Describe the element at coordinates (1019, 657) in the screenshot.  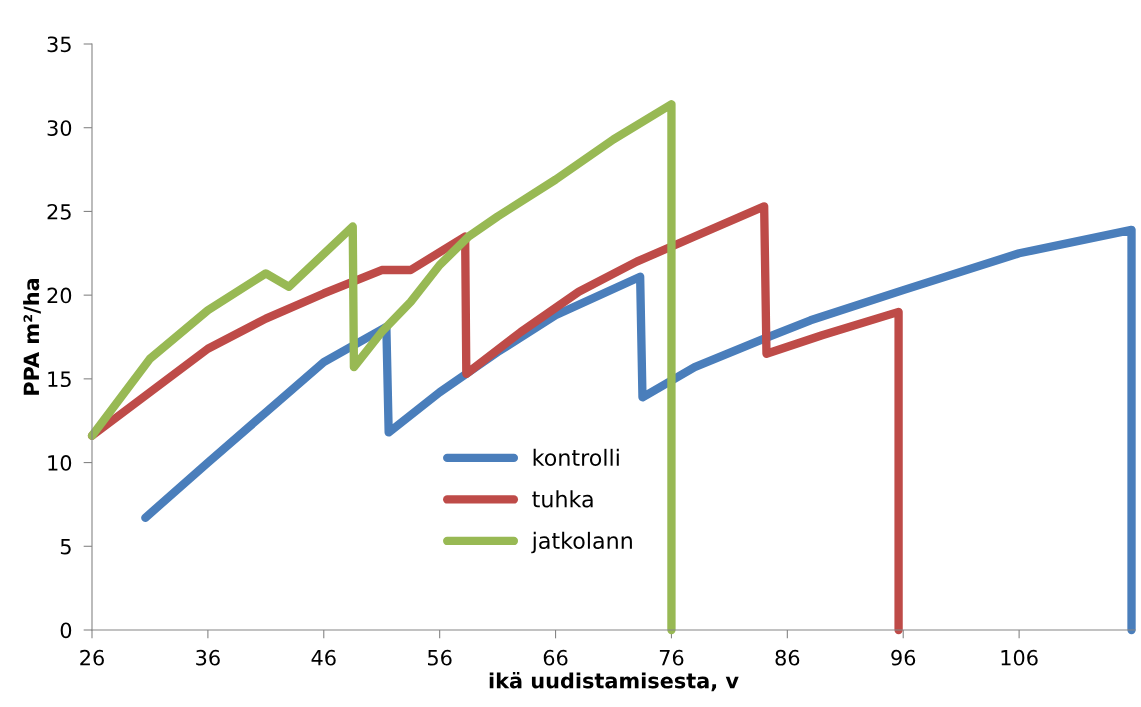
I see `x-tick-label: 106` at that location.